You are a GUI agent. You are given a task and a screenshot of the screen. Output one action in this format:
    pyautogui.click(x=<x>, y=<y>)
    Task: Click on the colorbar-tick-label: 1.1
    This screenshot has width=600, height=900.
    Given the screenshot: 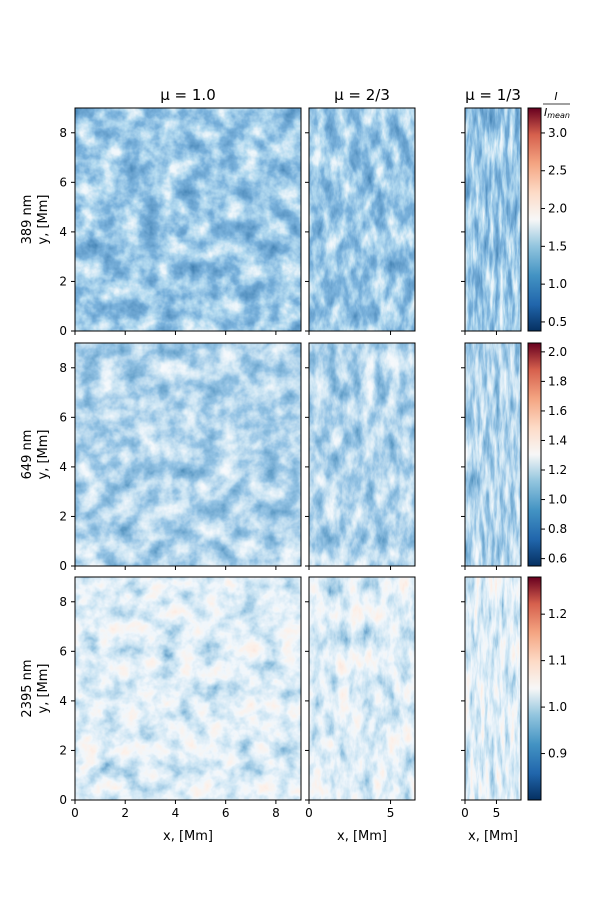 What is the action you would take?
    pyautogui.click(x=557, y=661)
    